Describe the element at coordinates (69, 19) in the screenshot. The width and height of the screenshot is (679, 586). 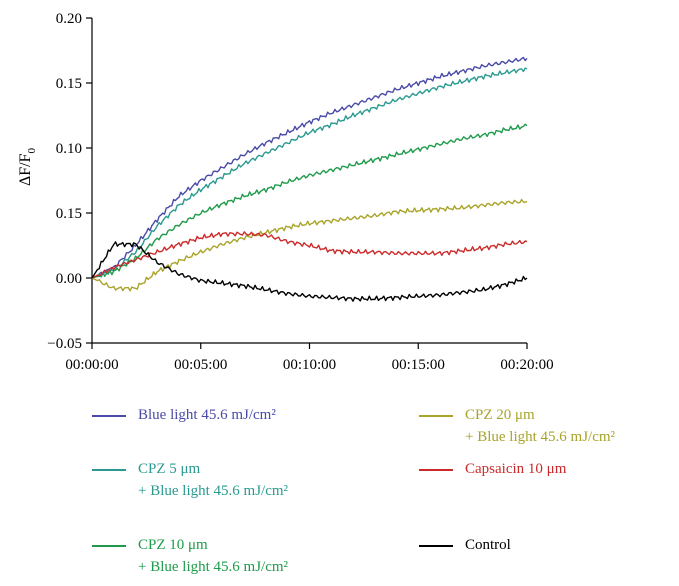
I see `y-tick-label: 0.20` at that location.